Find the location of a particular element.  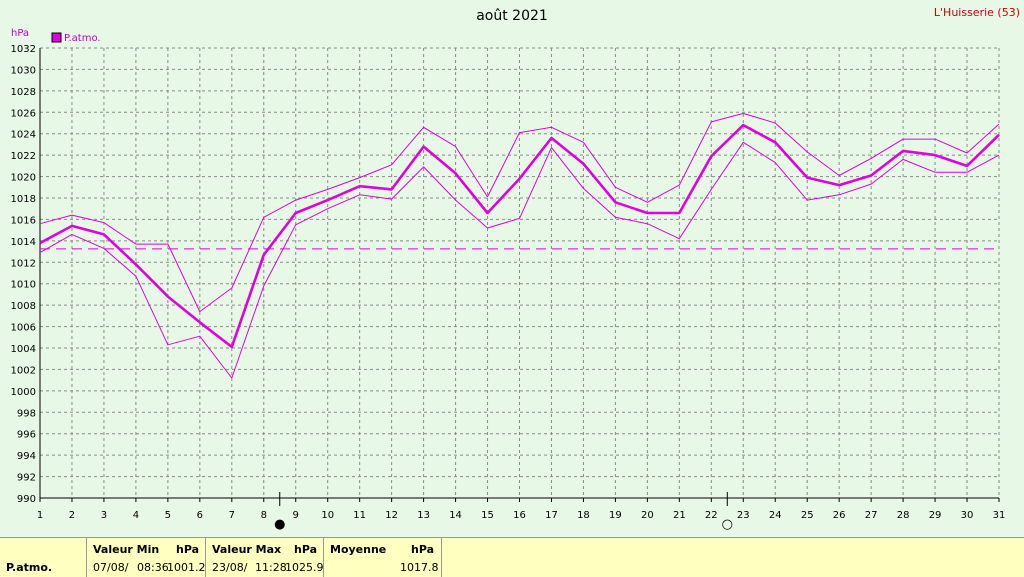

x-tick-label: 15 is located at coordinates (487, 515).